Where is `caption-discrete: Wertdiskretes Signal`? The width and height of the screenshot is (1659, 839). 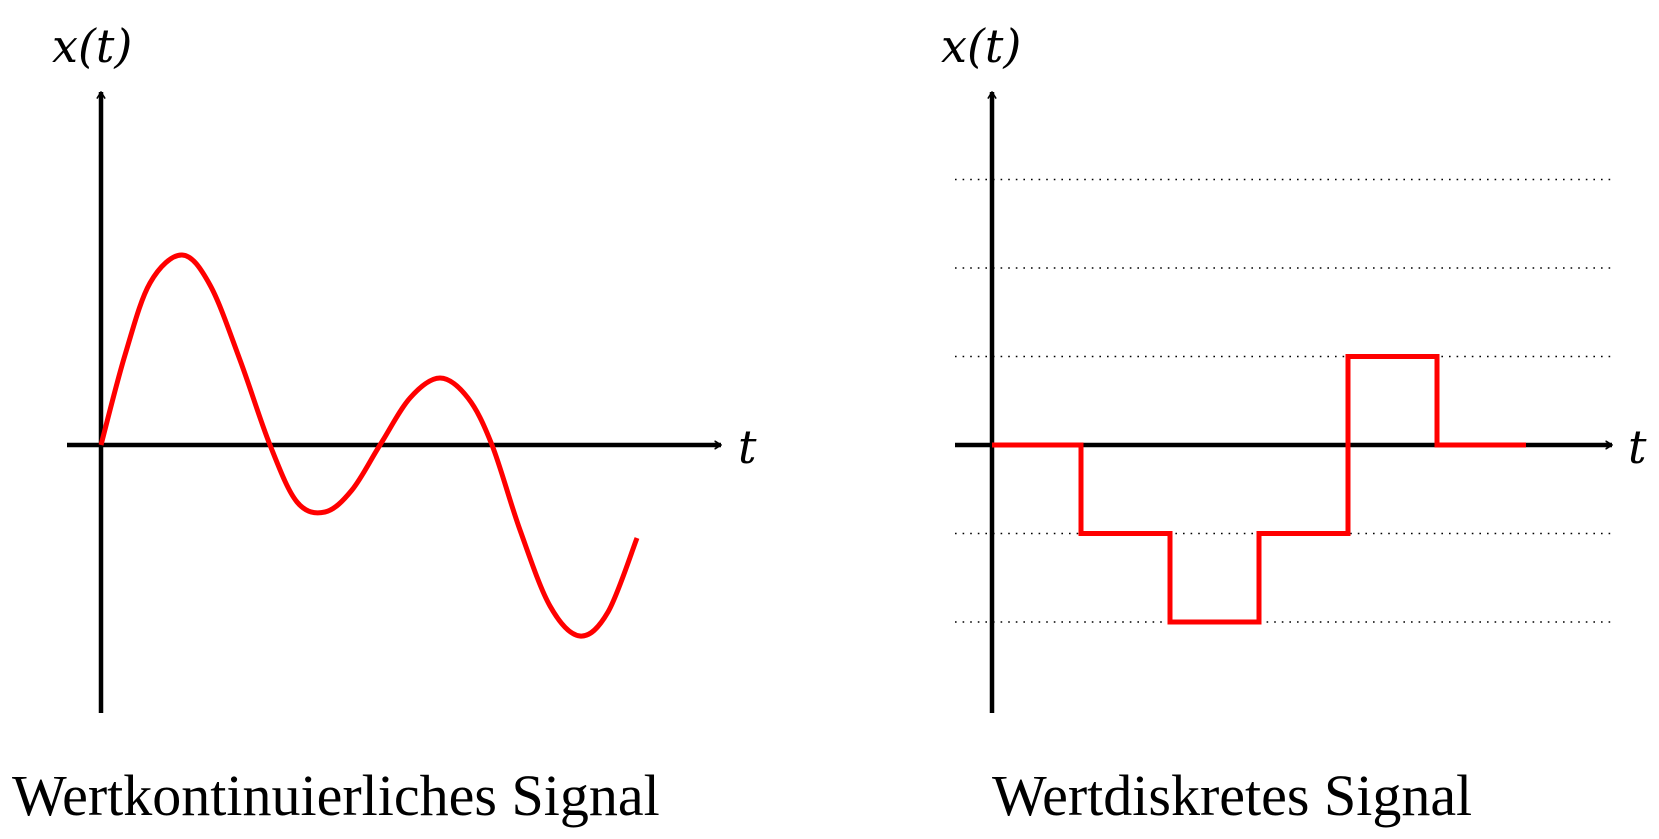
caption-discrete: Wertdiskretes Signal is located at coordinates (1232, 795).